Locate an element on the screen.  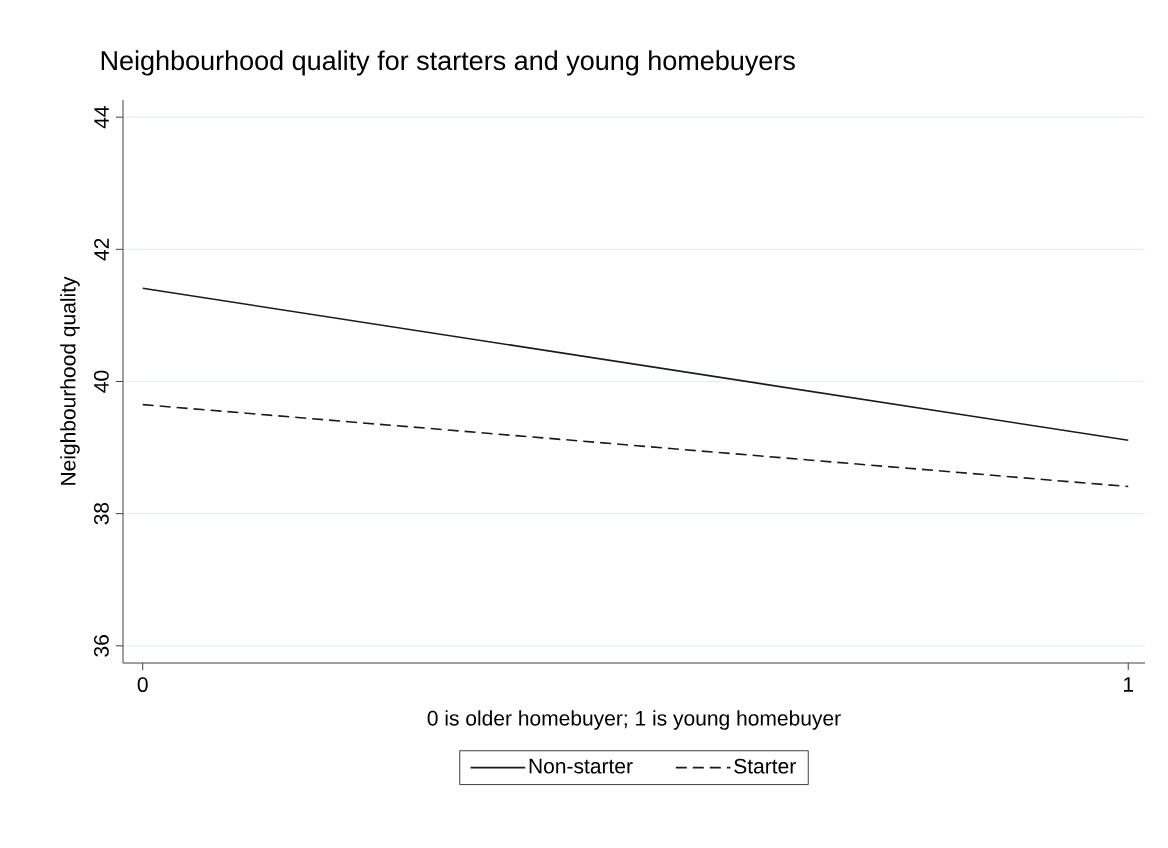
x-tick-label: 0 is located at coordinates (142, 685).